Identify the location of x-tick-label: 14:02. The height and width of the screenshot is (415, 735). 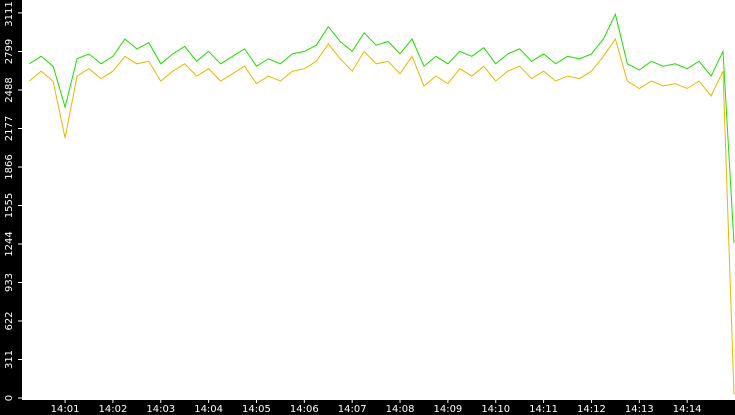
(113, 409).